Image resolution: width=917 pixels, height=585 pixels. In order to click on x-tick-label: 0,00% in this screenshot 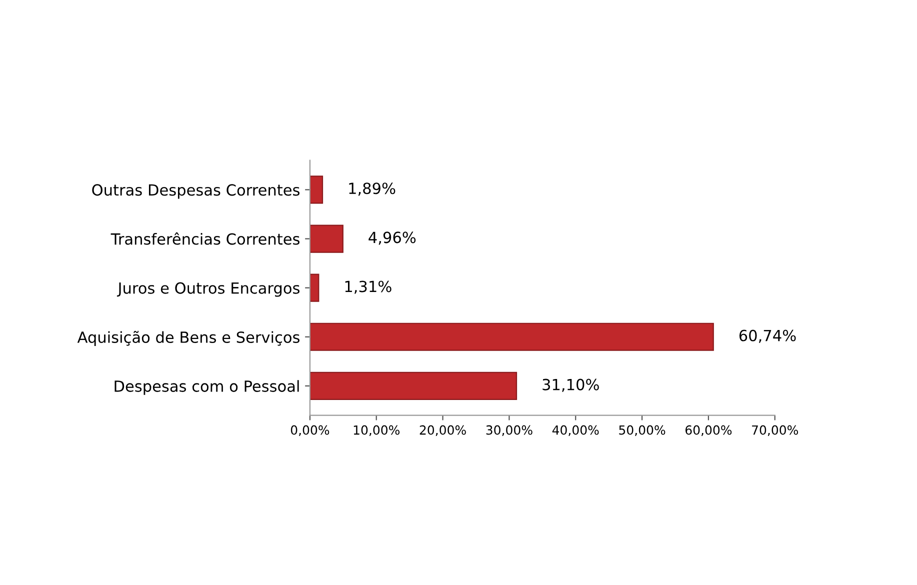, I will do `click(310, 430)`.